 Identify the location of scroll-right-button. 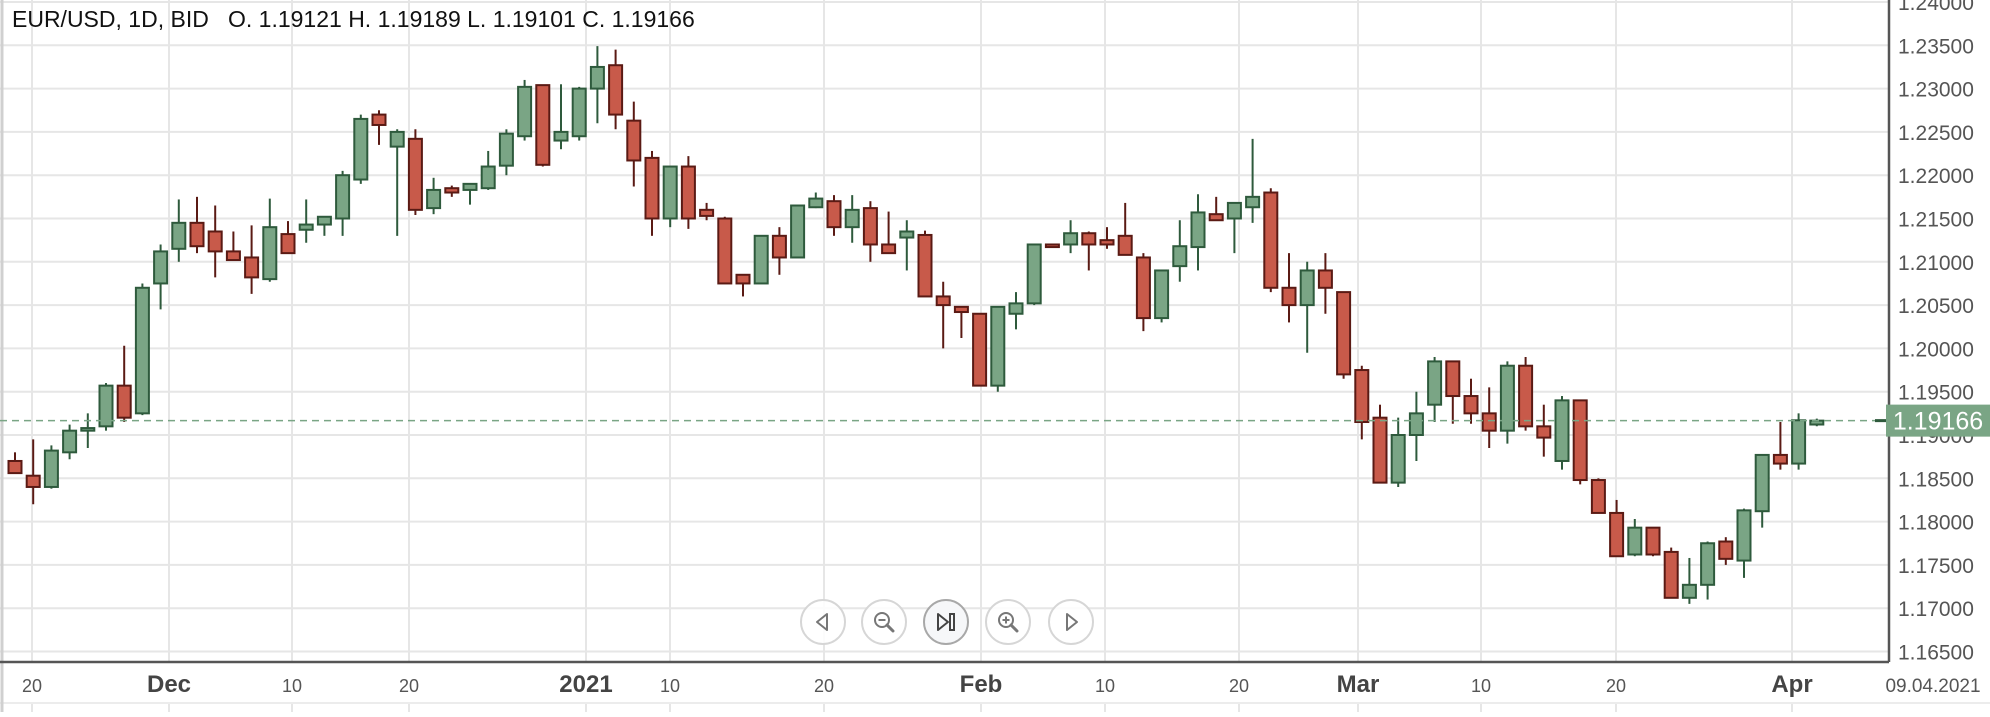
(1071, 622).